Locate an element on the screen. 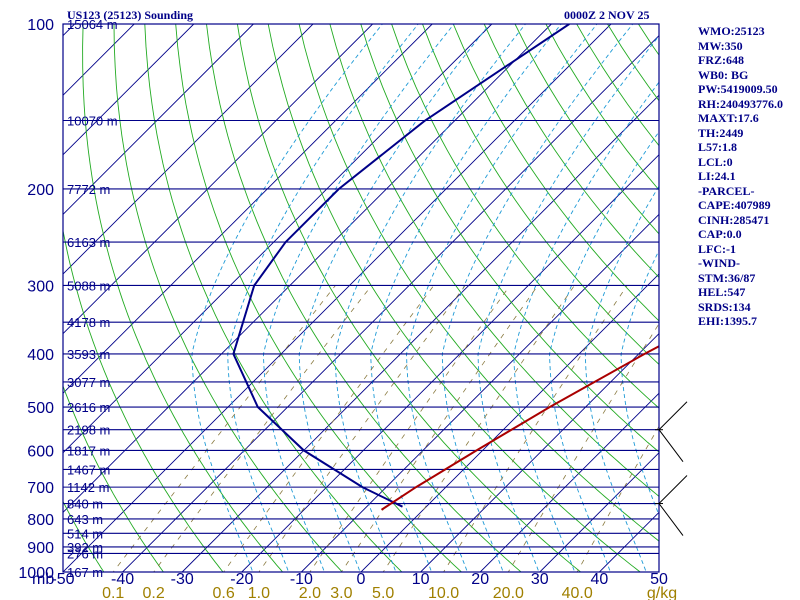  temperature-tick-label: -20 is located at coordinates (241, 579).